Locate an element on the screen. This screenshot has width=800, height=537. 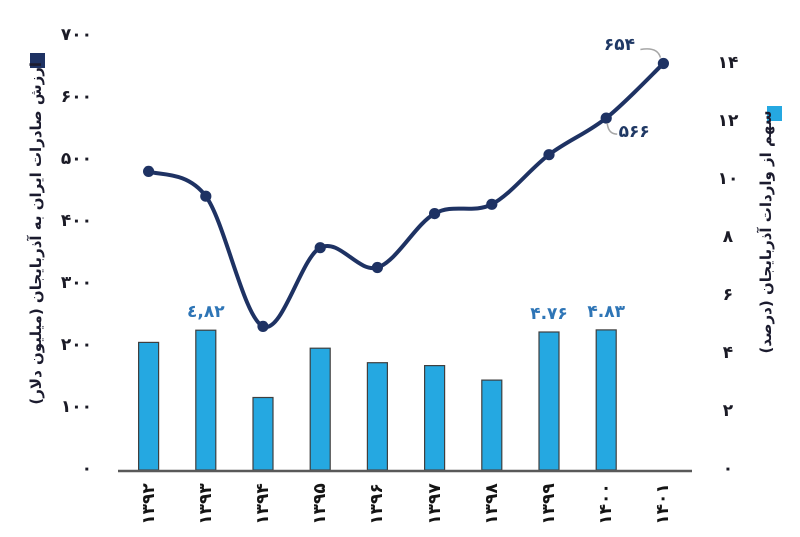
right-axis-tick: ۸ is located at coordinates (728, 237).